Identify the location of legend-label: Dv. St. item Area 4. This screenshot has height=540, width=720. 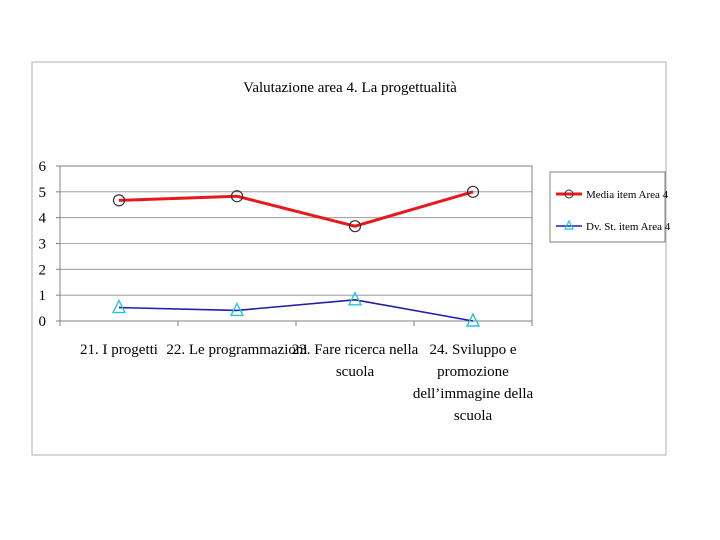
(628, 227).